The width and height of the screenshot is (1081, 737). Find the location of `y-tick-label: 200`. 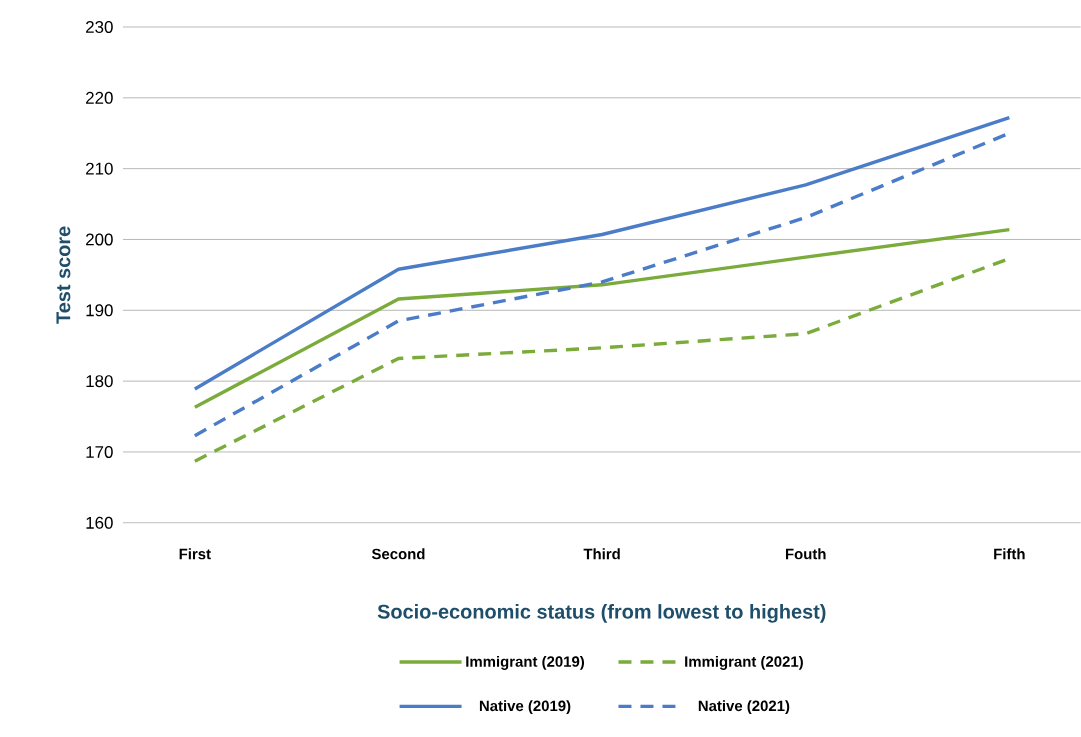

y-tick-label: 200 is located at coordinates (99, 239).